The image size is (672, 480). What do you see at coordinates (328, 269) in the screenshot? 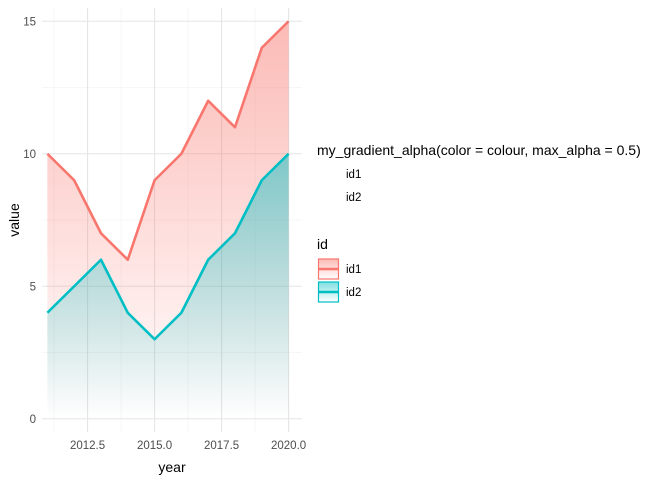
I see `legend-key-id1` at bounding box center [328, 269].